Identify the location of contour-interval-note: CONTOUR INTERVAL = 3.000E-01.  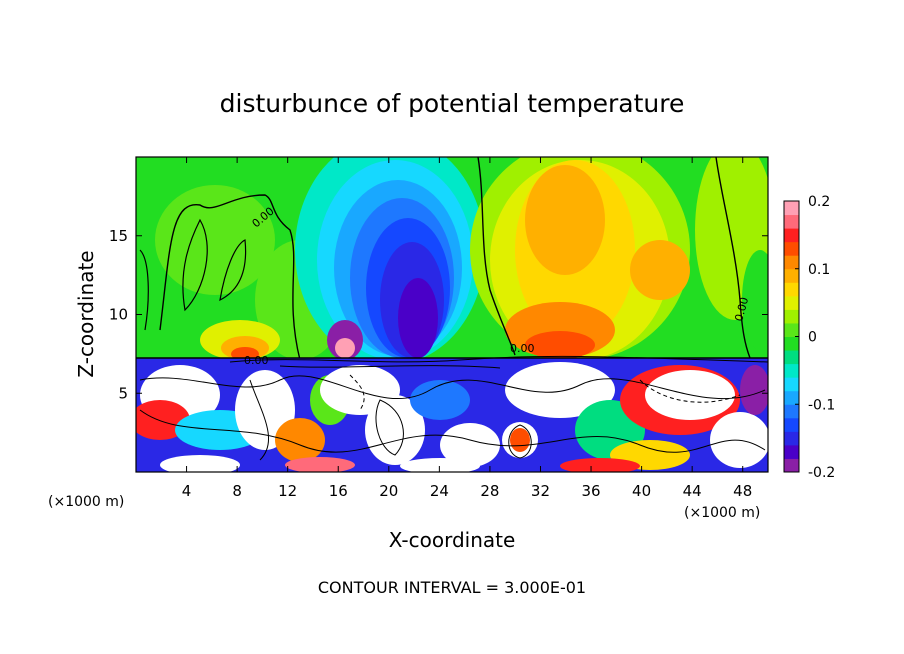
(452, 587).